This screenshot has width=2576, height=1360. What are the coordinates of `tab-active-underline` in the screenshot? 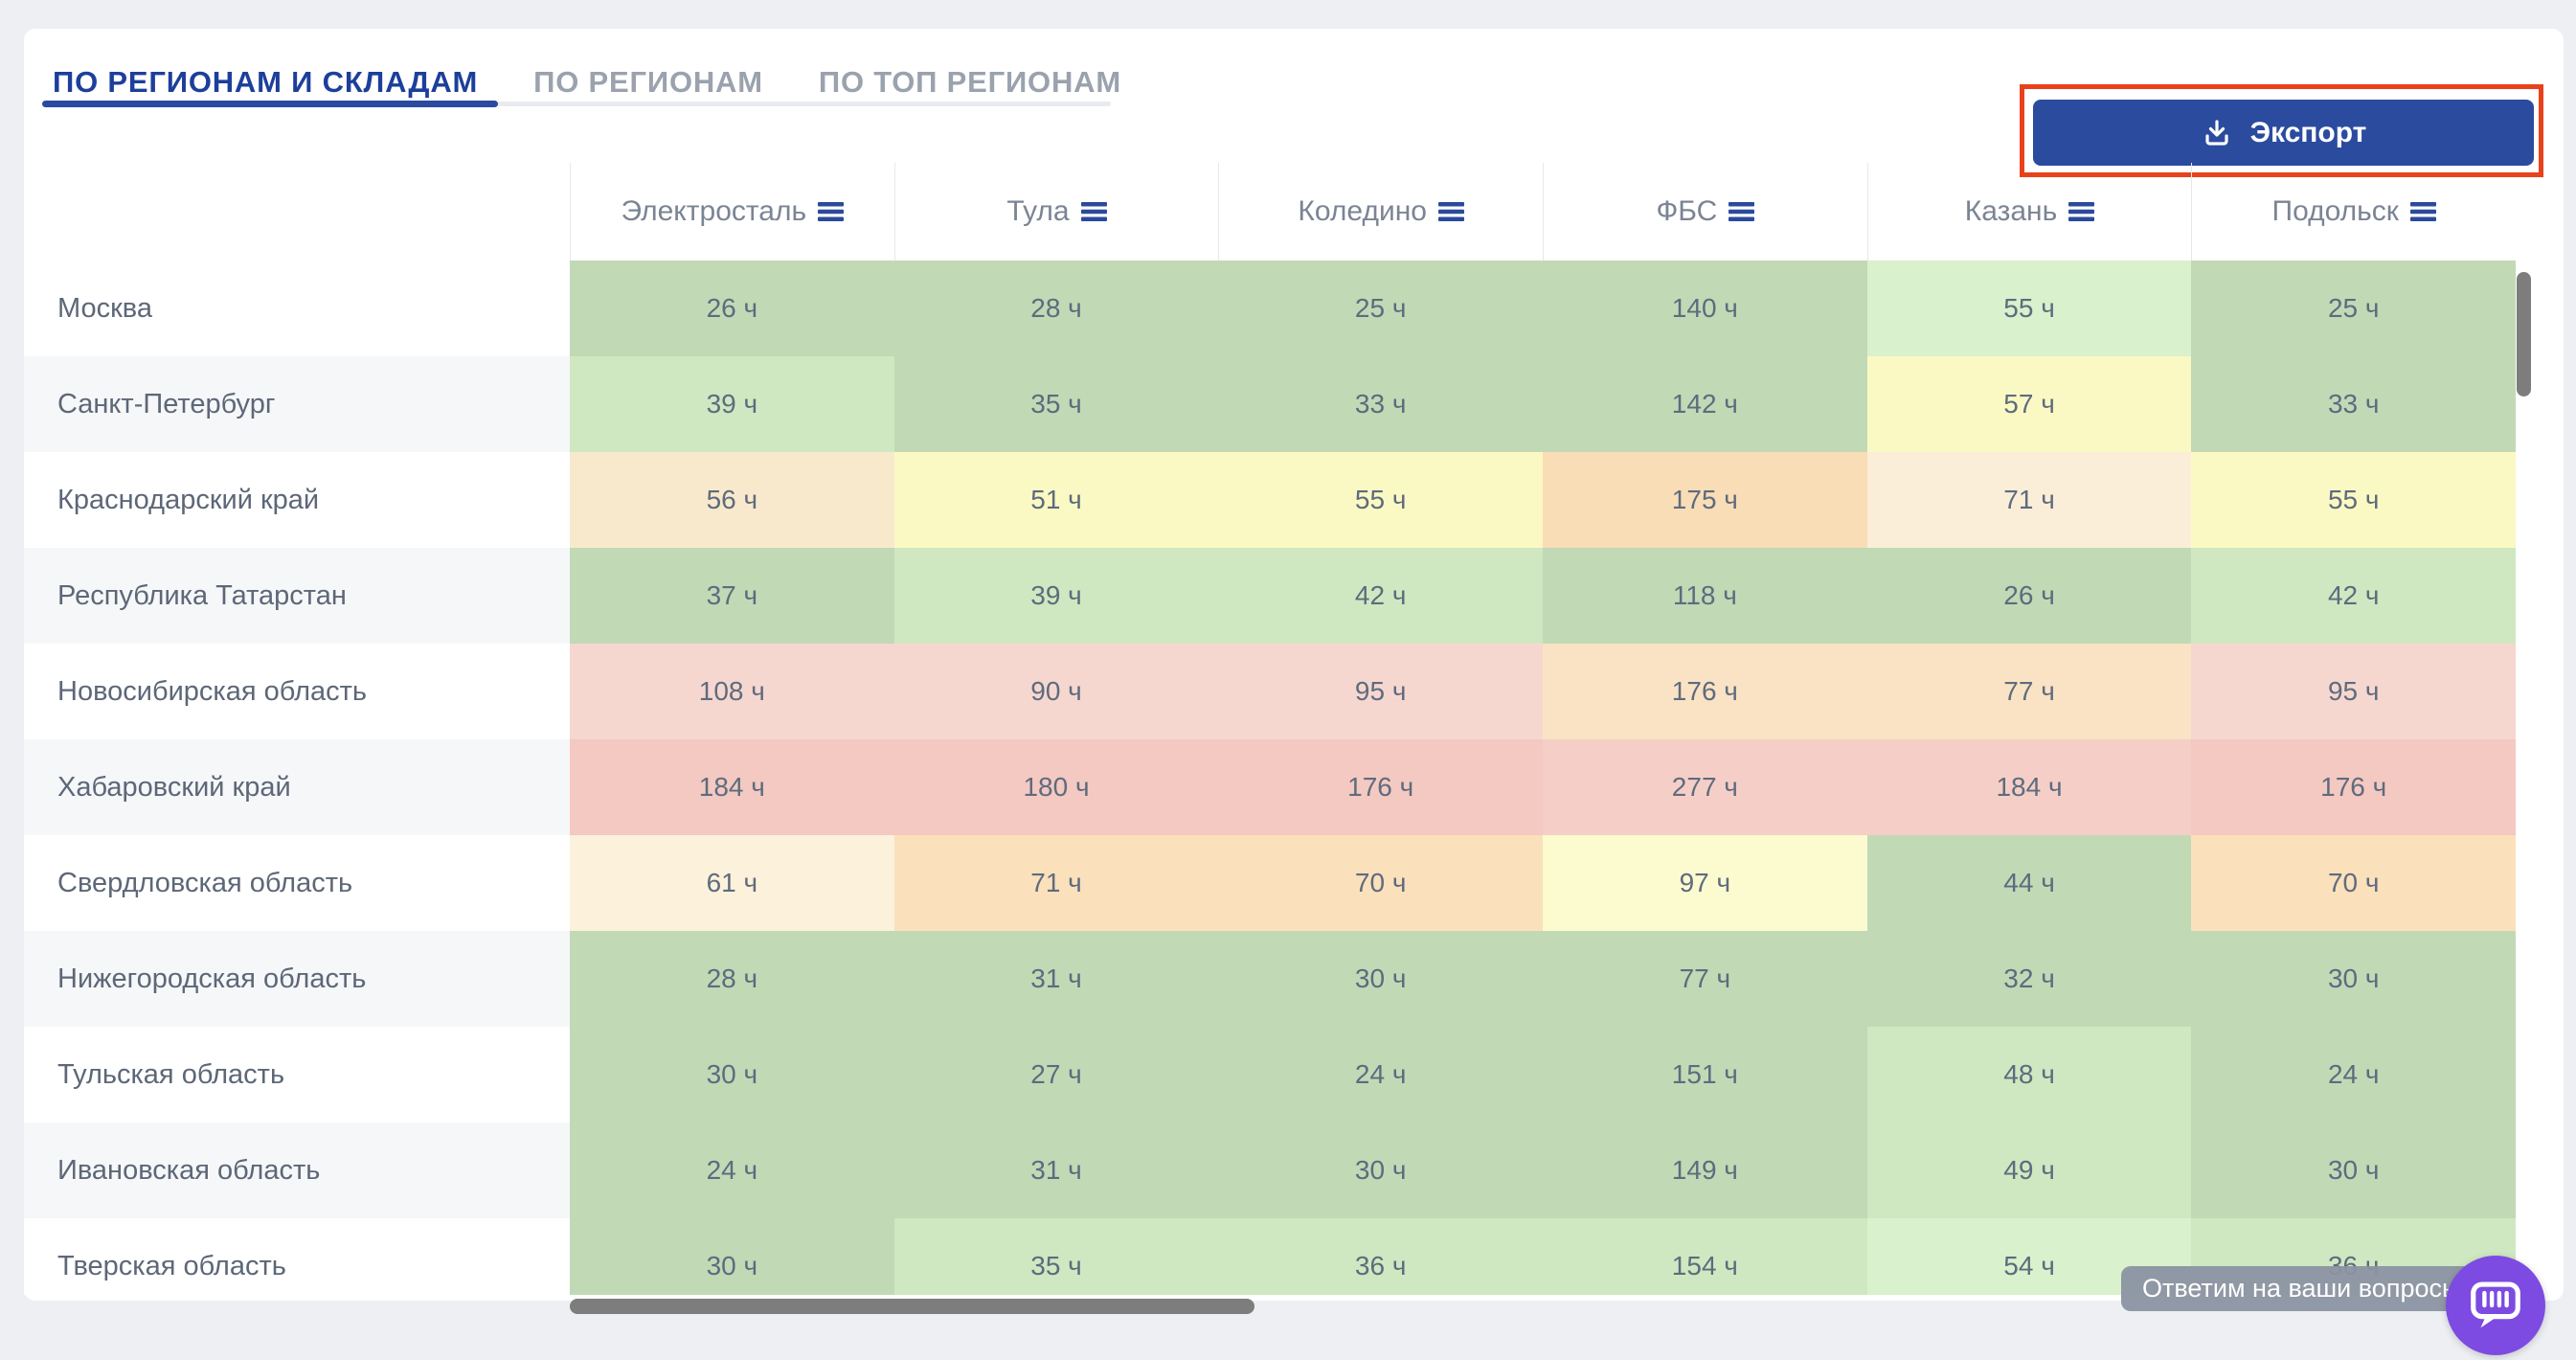 It's located at (270, 104).